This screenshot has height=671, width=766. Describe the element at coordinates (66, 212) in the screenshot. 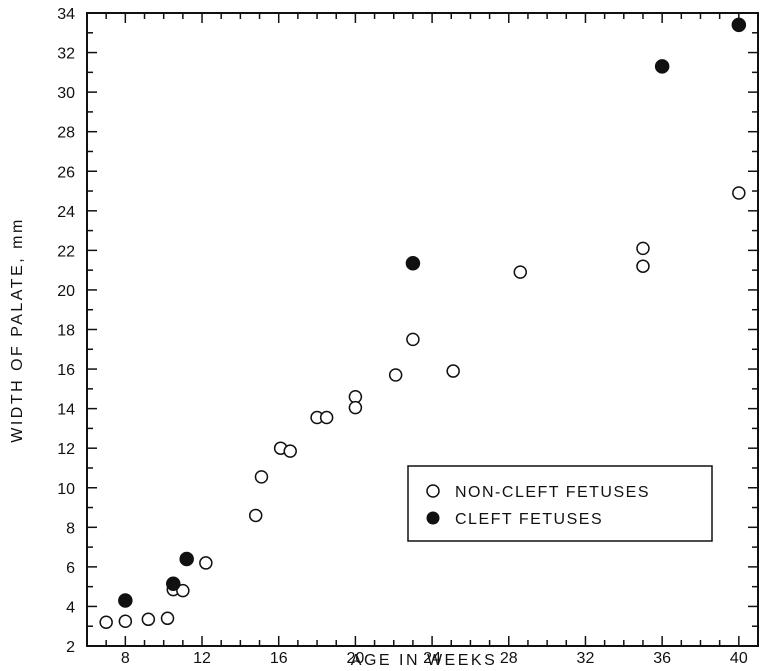

I see `y-tick-label: 24` at that location.